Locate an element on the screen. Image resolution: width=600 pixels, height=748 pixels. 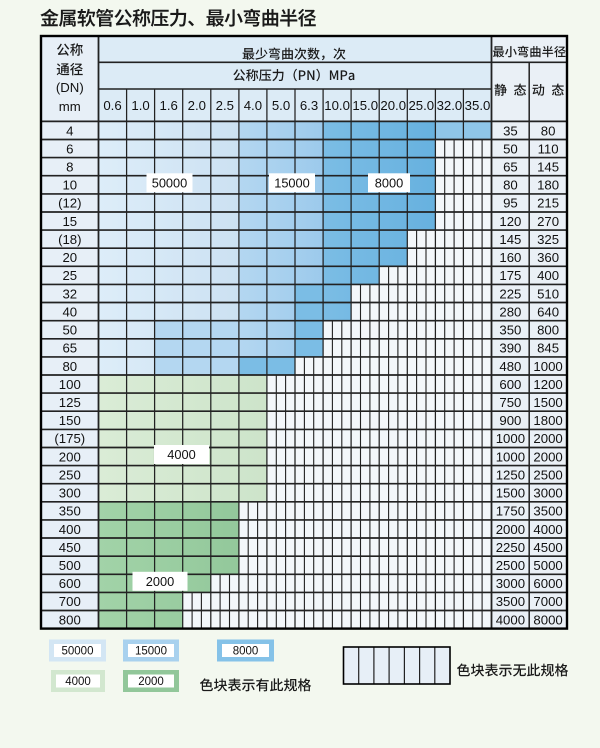
svg-text: (18) is located at coordinates (69, 239).